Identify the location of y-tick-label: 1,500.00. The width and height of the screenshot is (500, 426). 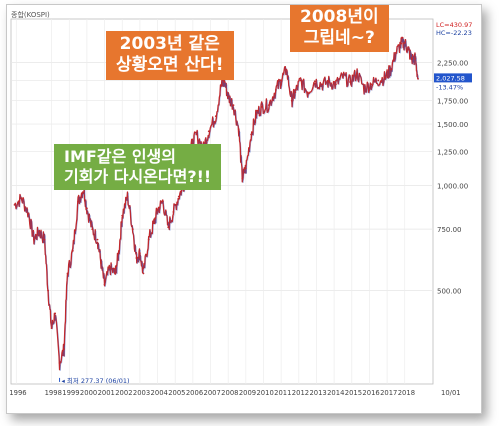
(452, 125).